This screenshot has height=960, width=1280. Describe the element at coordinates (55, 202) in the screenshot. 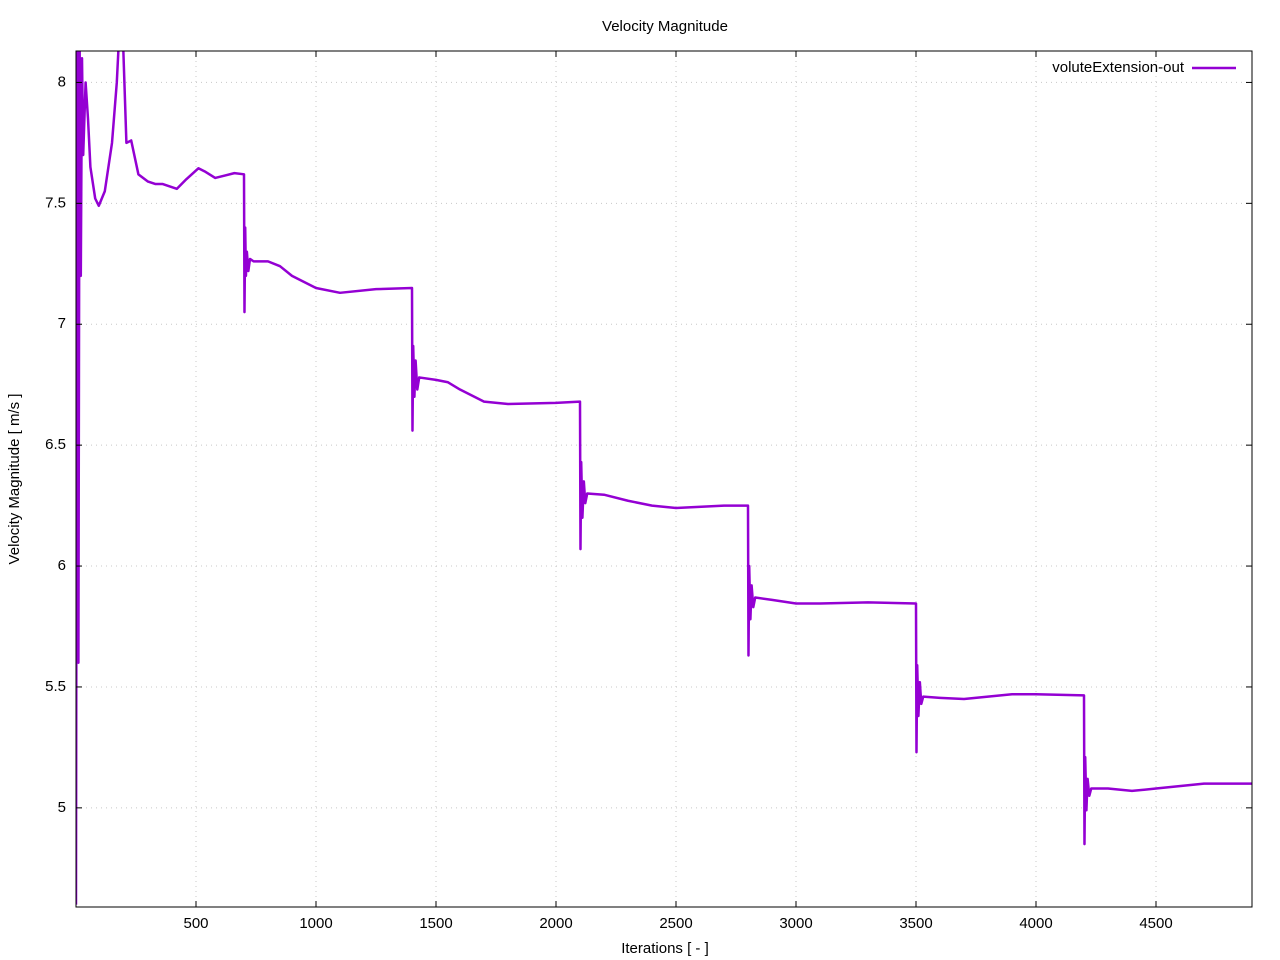

I see `y-tick-label: 7.5` at that location.